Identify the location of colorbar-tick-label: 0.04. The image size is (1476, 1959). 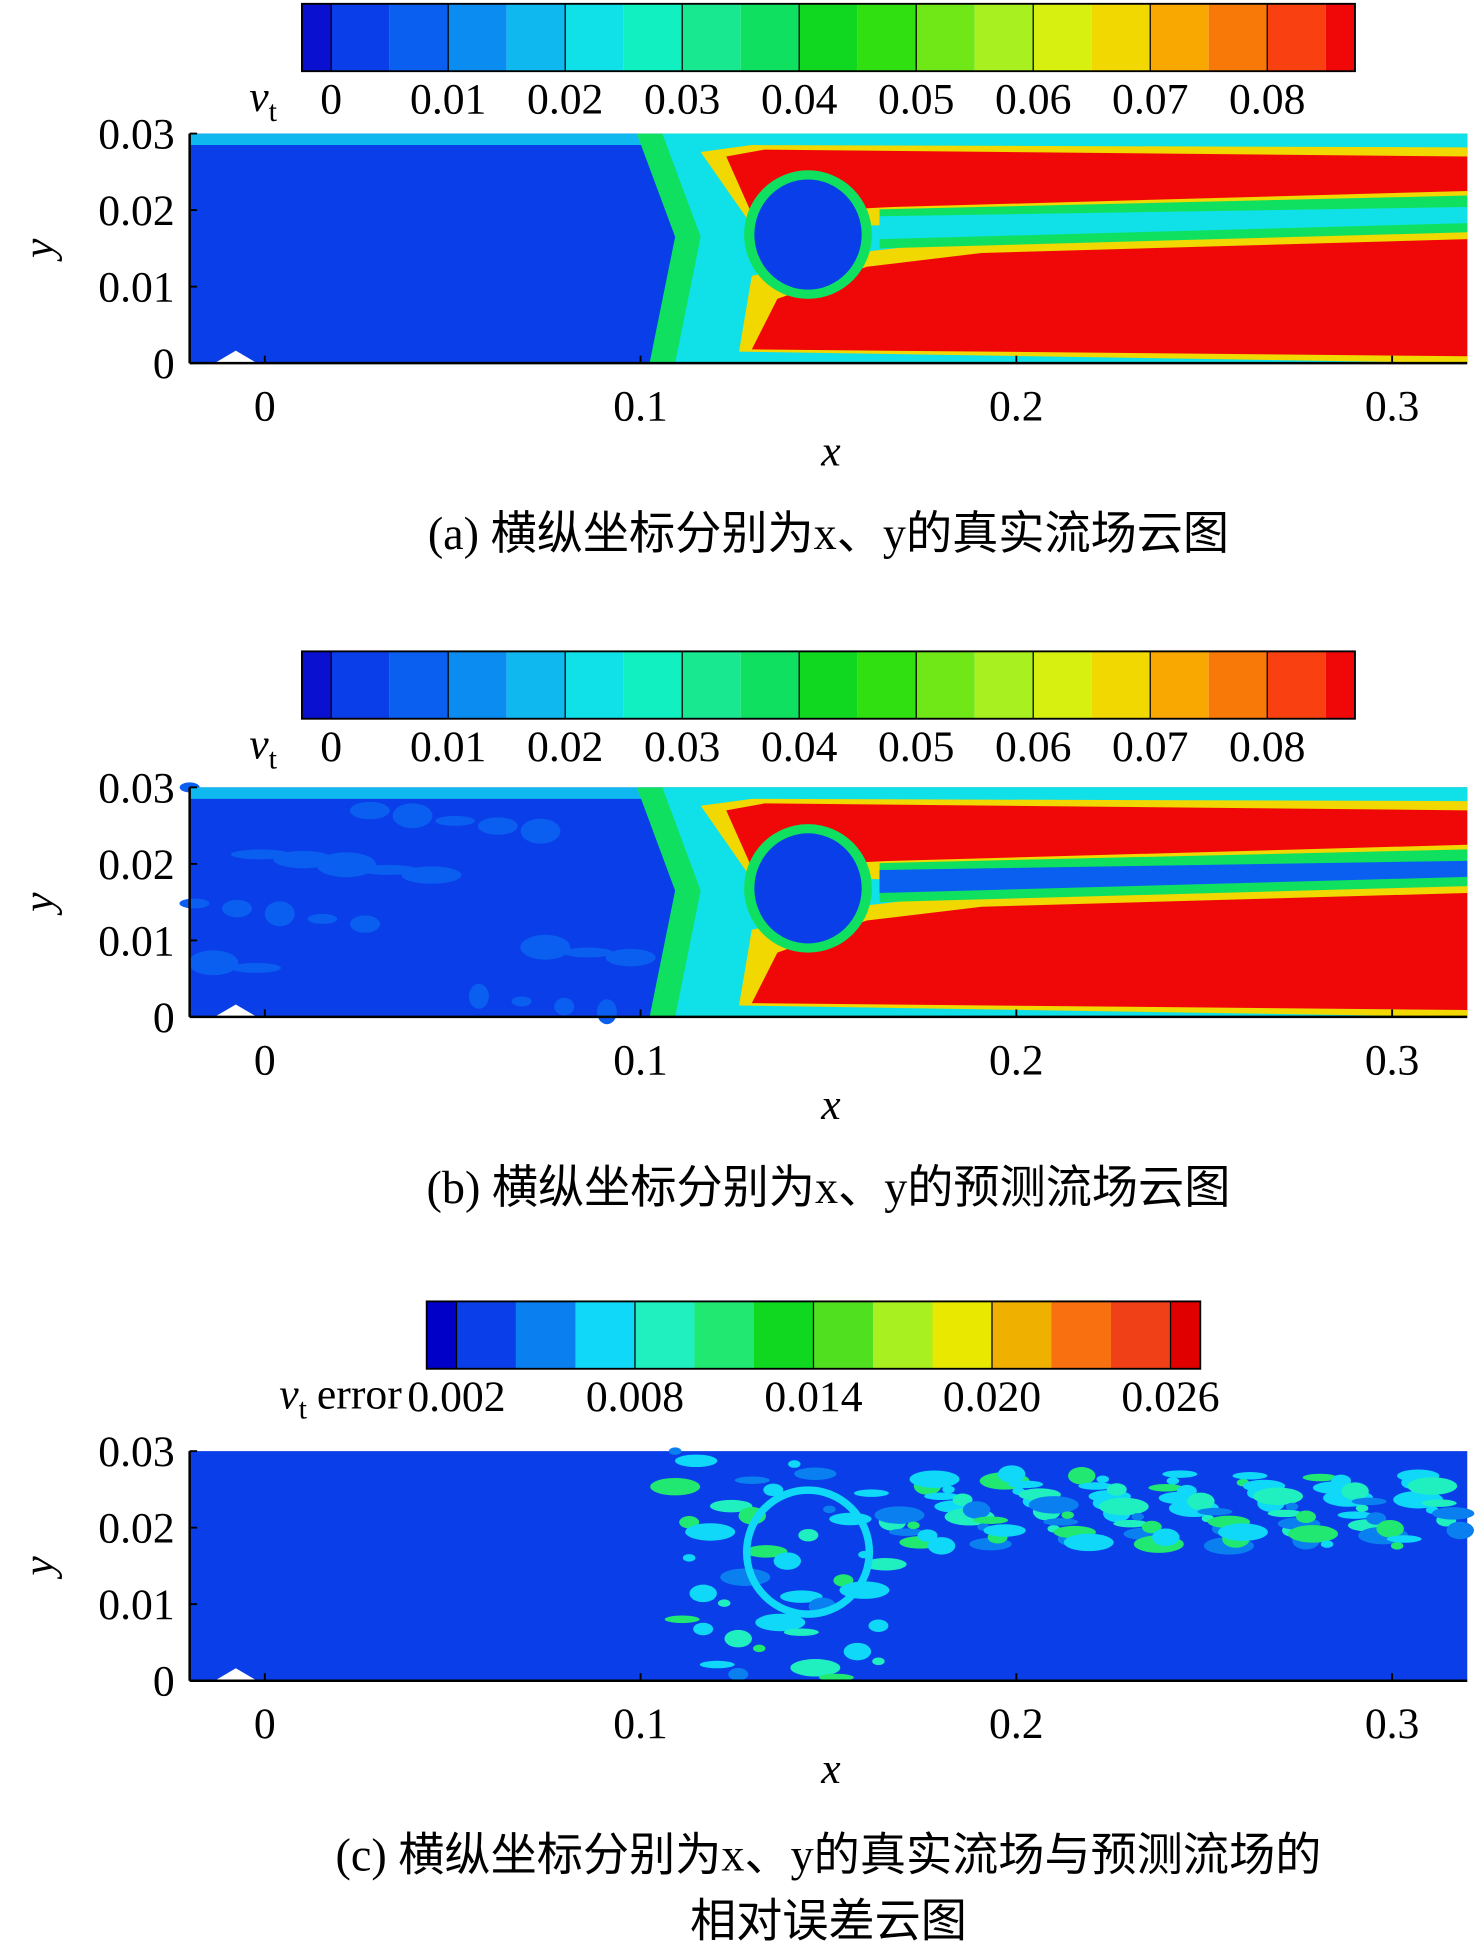
(799, 100).